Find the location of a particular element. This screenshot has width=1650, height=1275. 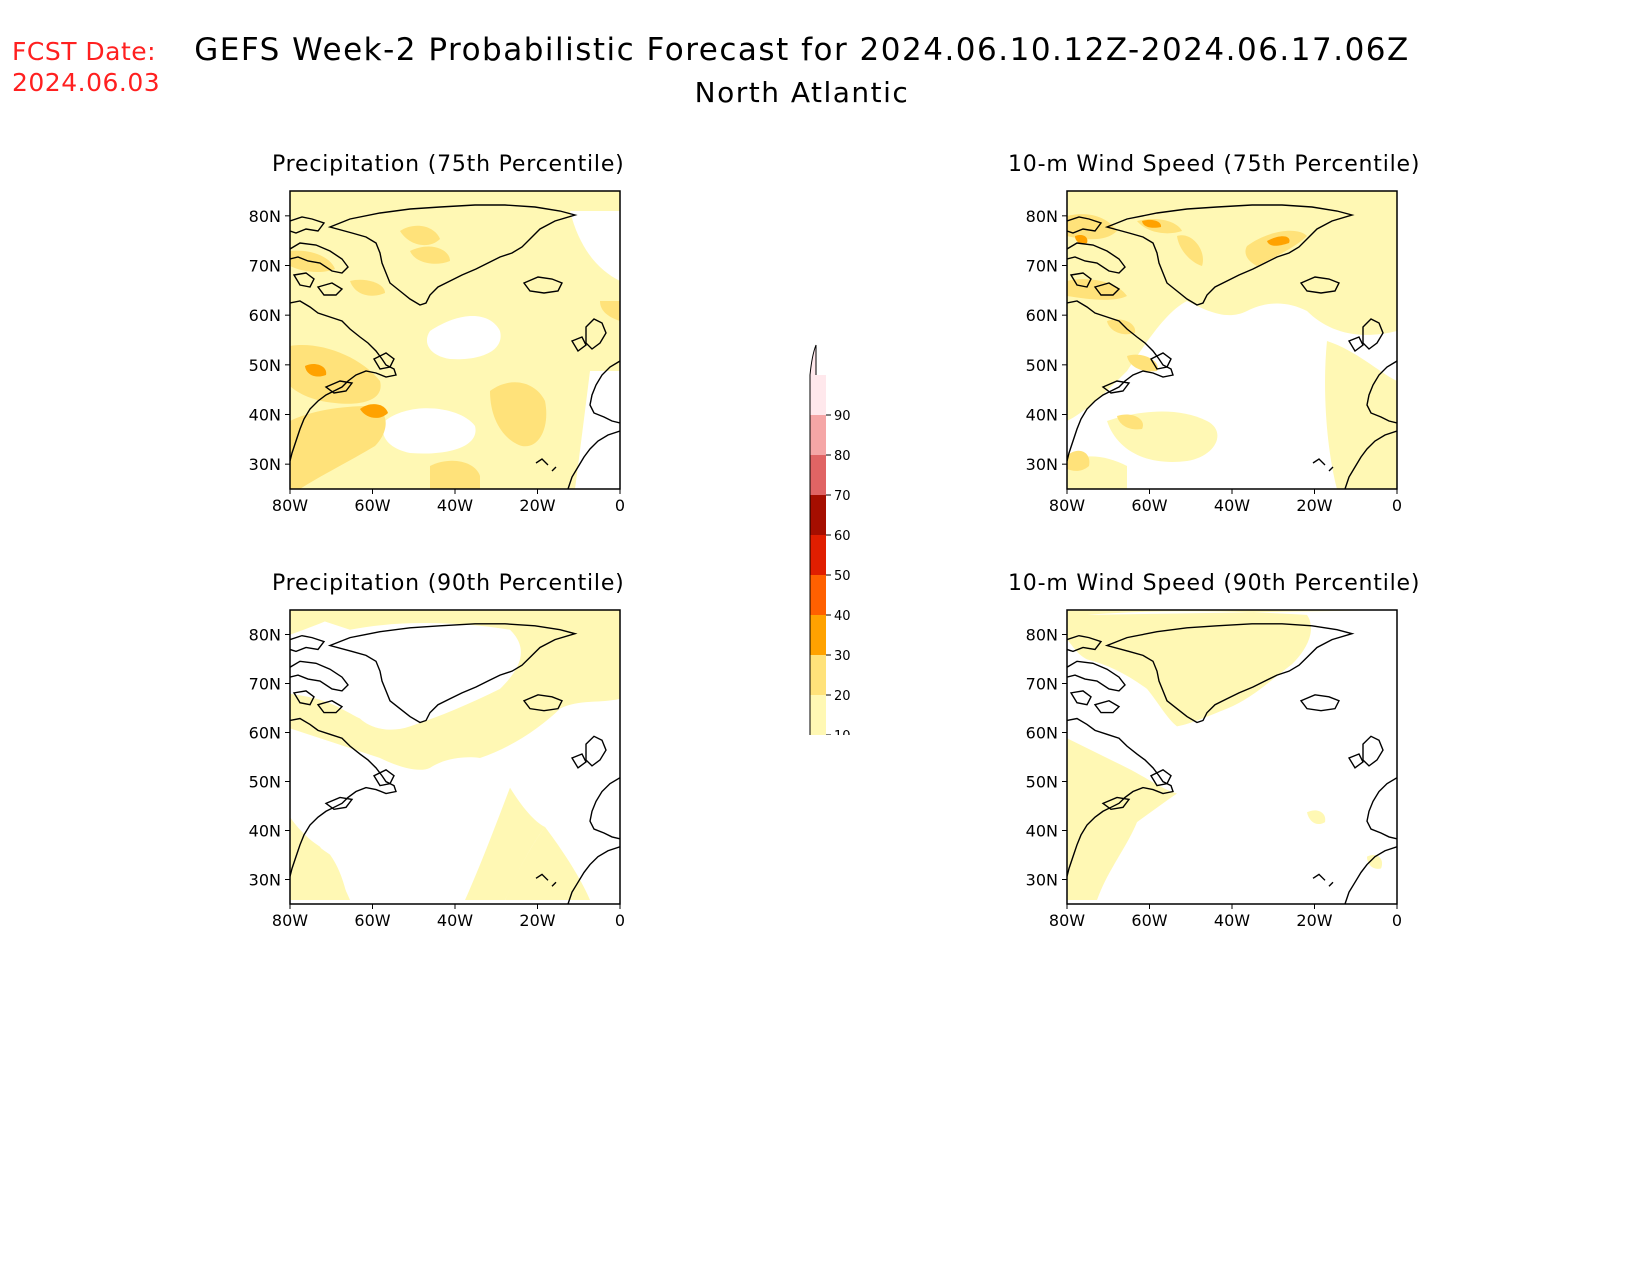

map-panel-1: 80N 70N 60N 50N 40N 30N 80W 60W 40W 20W 0 is located at coordinates (437, 352).